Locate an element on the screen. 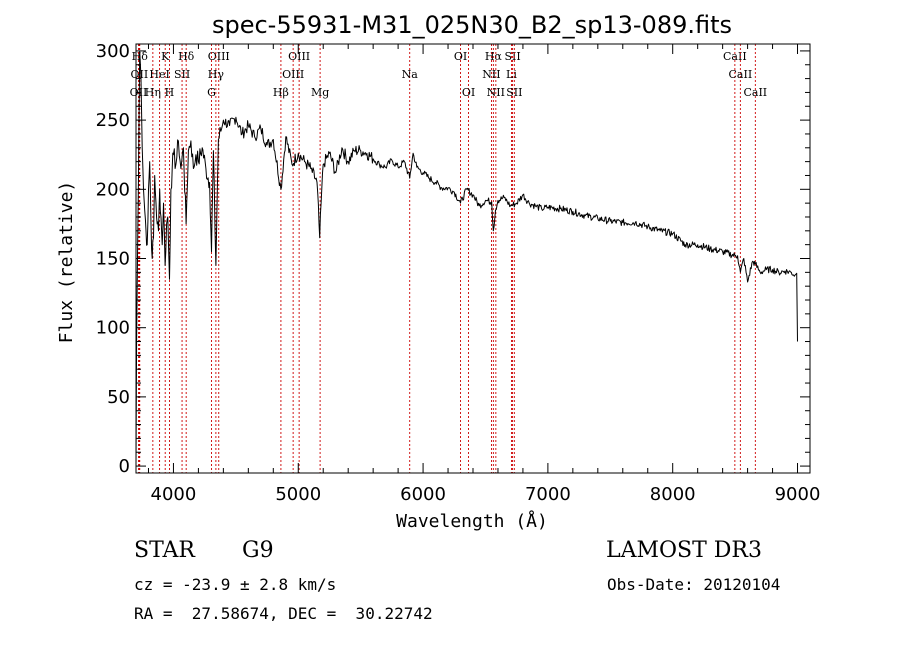 Image resolution: width=900 pixels, height=649 pixels. y-tick-label: 250 is located at coordinates (113, 120).